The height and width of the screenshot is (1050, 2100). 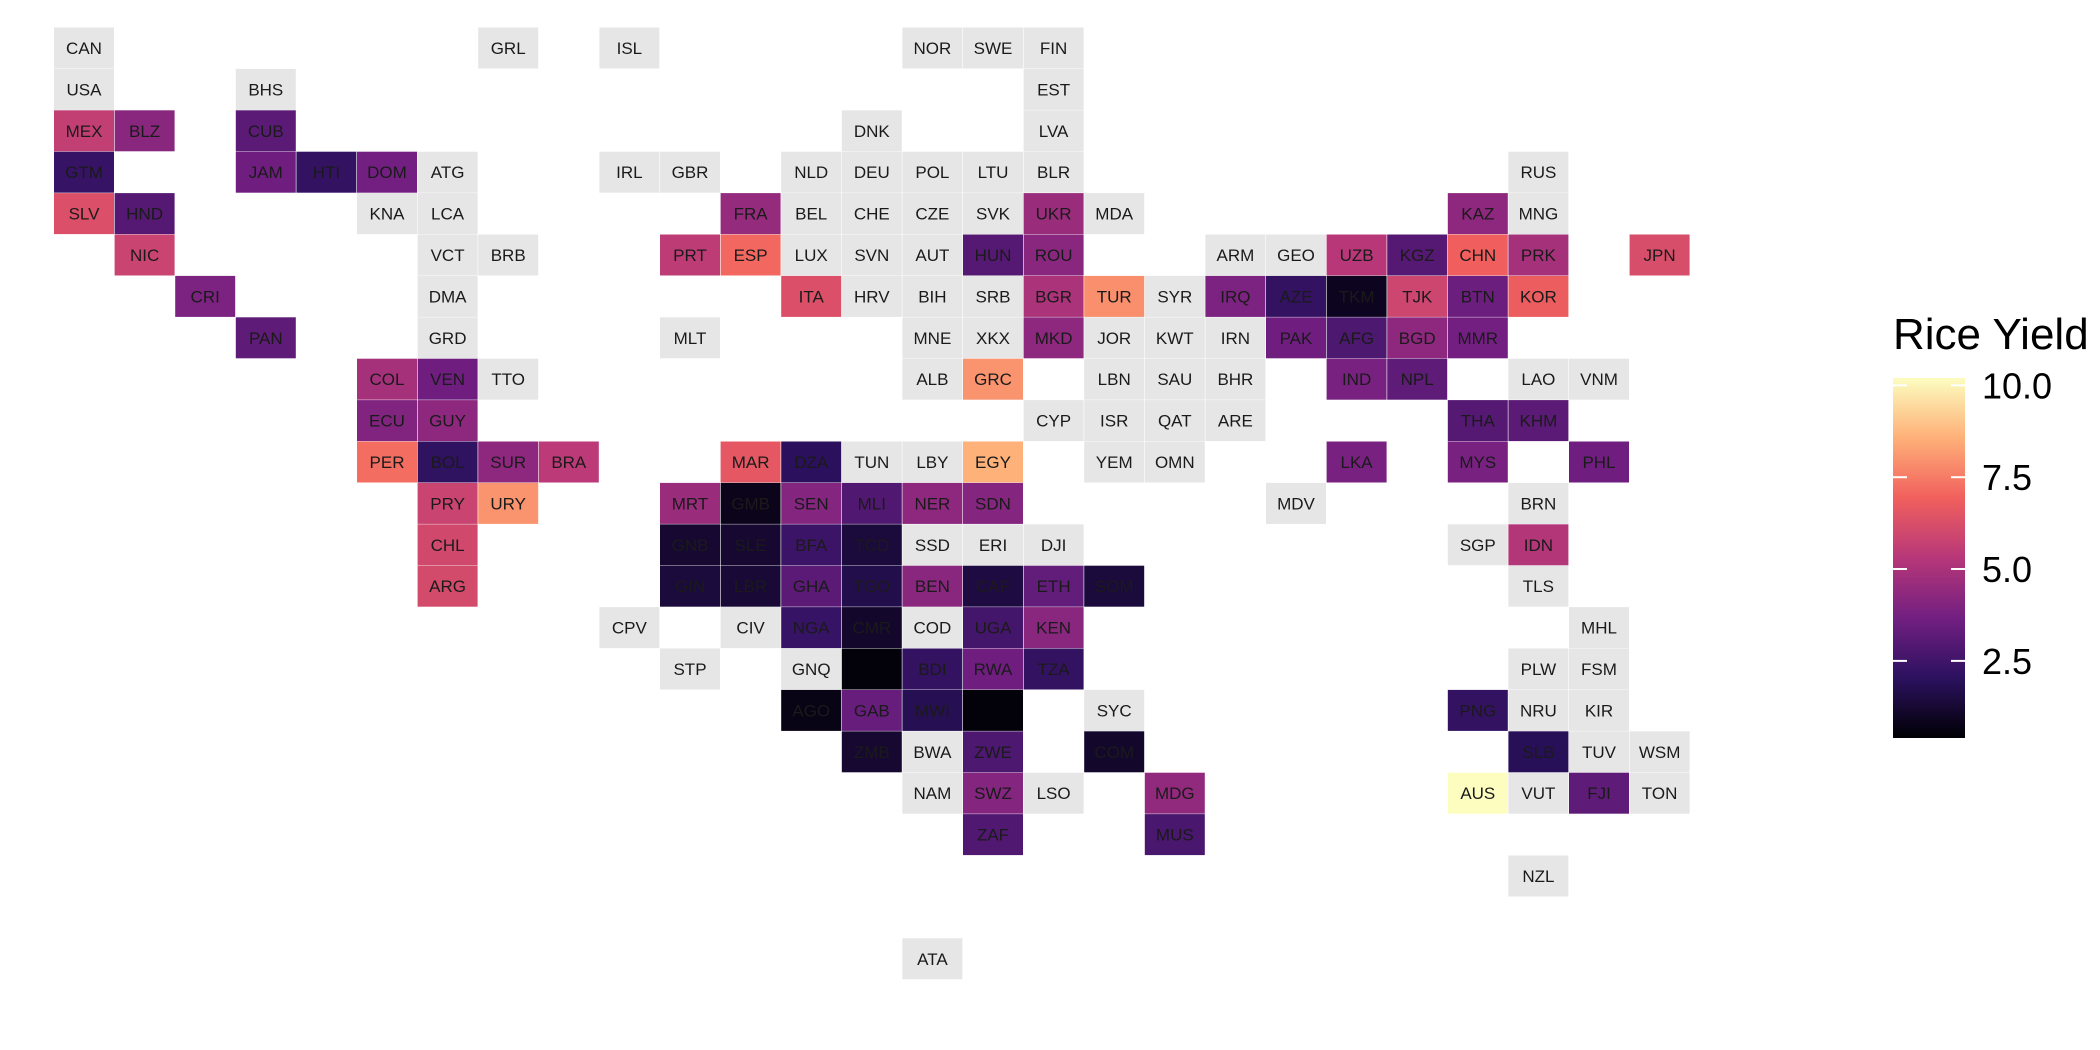 I want to click on tile-gnq: GNQ, so click(x=811, y=669).